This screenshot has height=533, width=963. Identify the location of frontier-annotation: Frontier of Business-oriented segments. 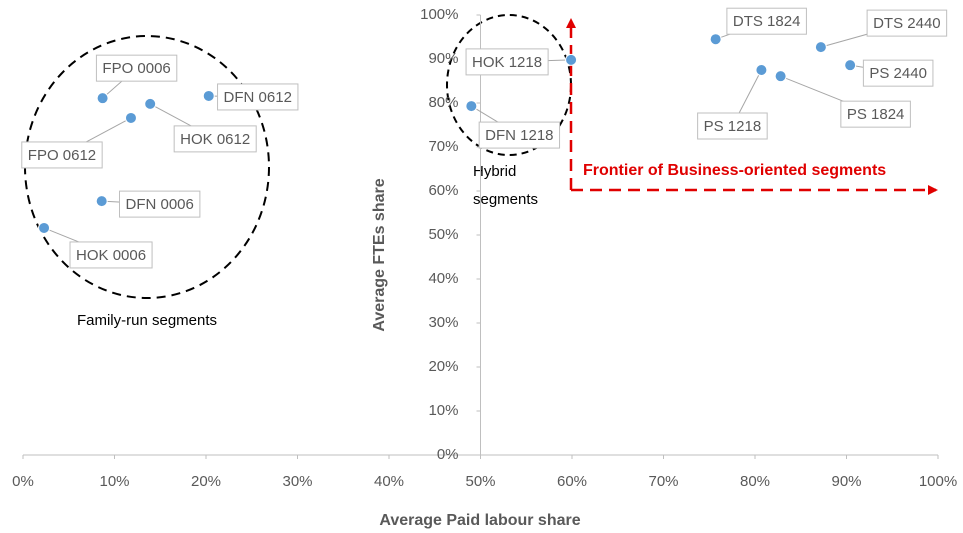
(734, 170).